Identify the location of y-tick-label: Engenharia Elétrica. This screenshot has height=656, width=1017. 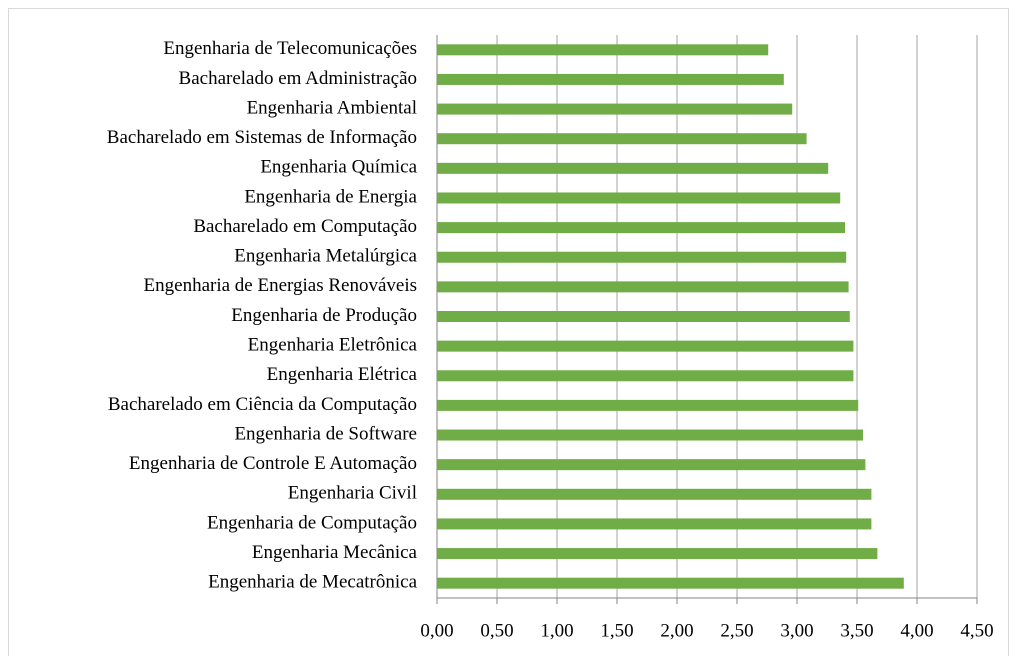
(342, 374).